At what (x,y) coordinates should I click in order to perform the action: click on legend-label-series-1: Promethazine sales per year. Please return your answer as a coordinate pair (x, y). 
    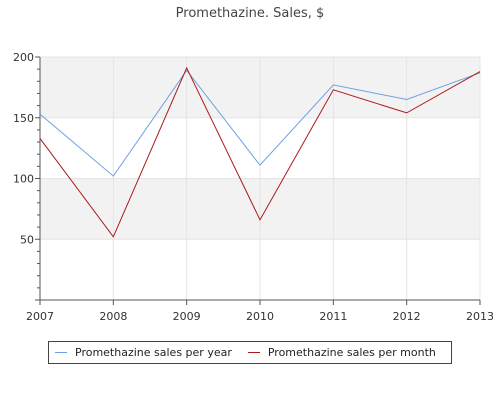
    Looking at the image, I should click on (153, 352).